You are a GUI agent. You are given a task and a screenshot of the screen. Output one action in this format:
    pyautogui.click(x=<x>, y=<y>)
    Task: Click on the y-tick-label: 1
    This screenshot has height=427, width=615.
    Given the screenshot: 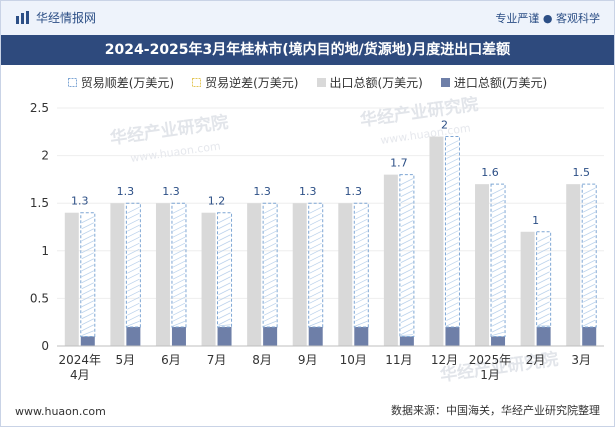 What is the action you would take?
    pyautogui.click(x=45, y=251)
    